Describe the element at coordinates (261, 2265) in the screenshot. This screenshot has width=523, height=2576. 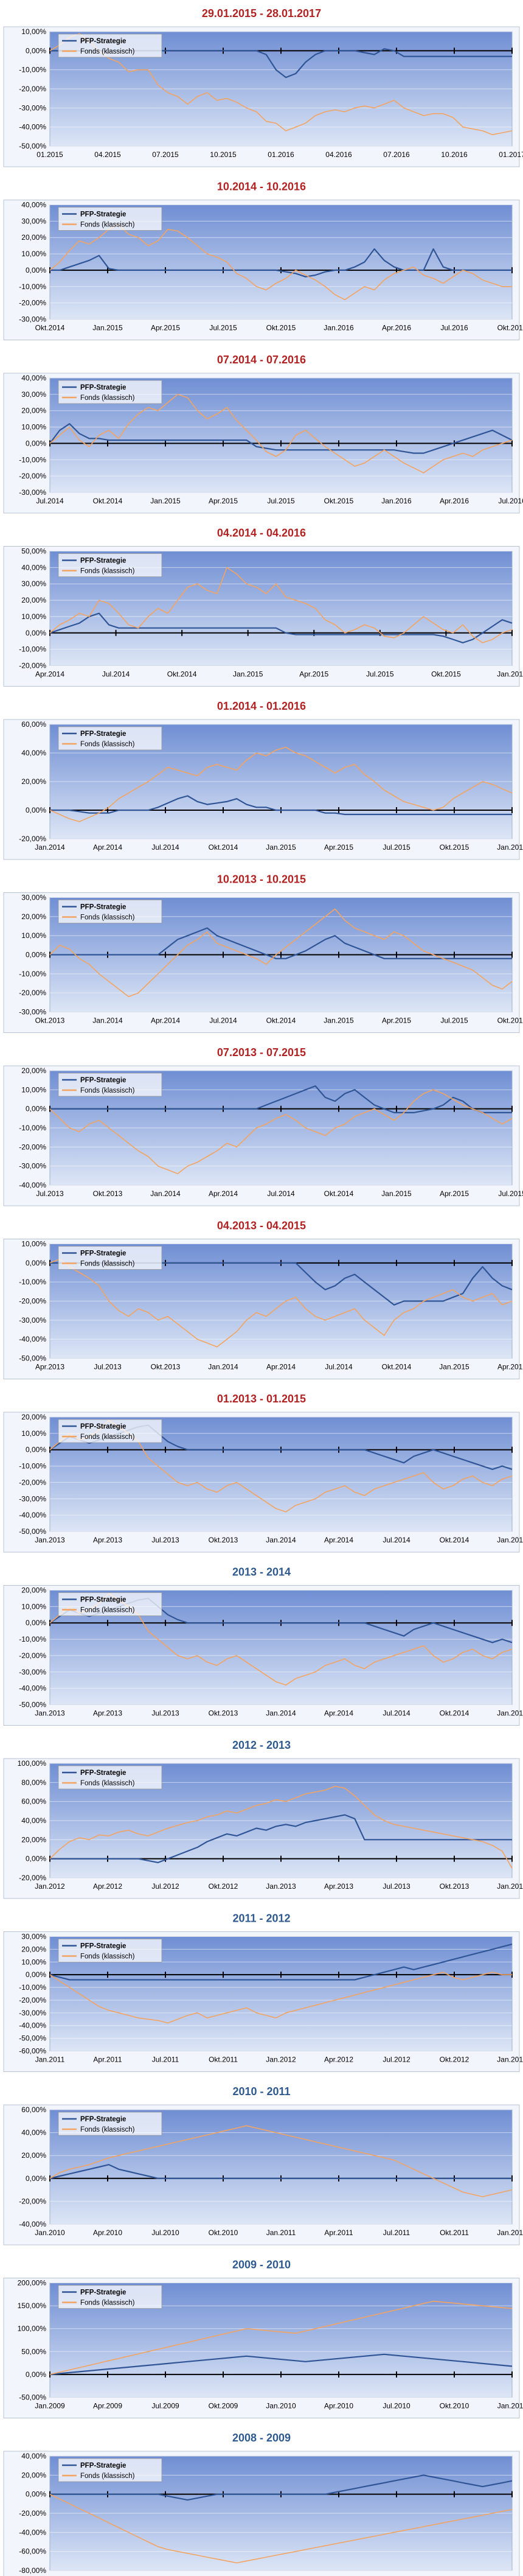
I see `chart-title: 2009 - 2010` at that location.